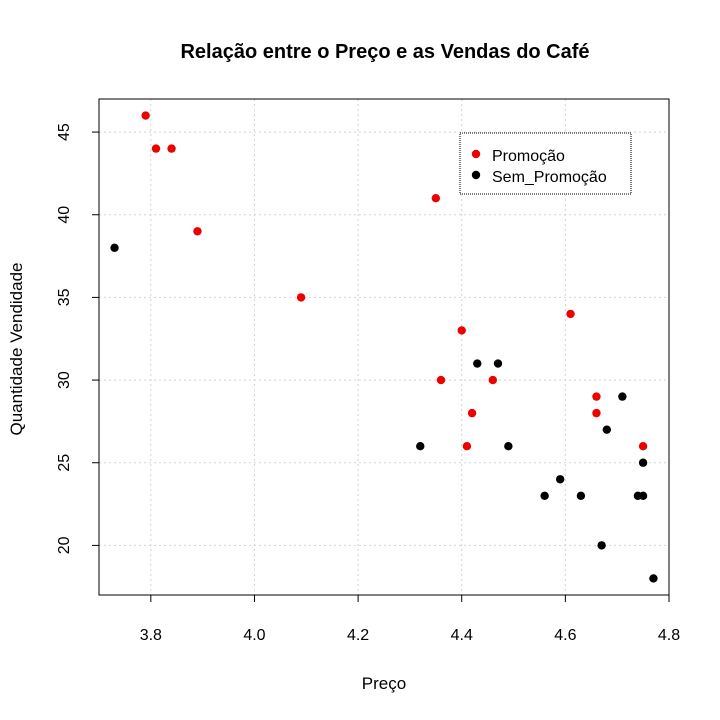 This screenshot has height=720, width=720. I want to click on legend-box, so click(545, 163).